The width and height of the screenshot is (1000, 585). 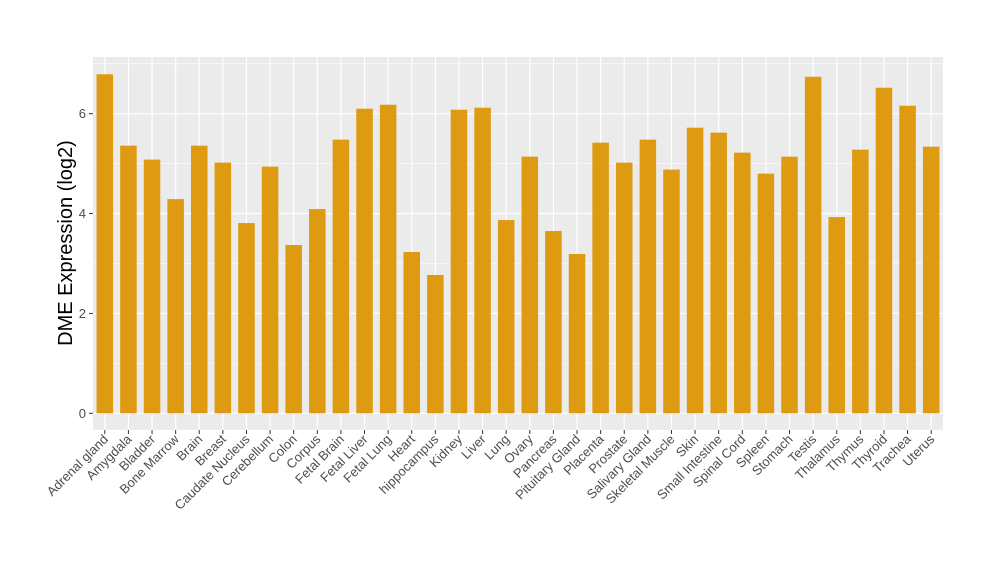 What do you see at coordinates (82, 113) in the screenshot?
I see `y-tick-label: 6` at bounding box center [82, 113].